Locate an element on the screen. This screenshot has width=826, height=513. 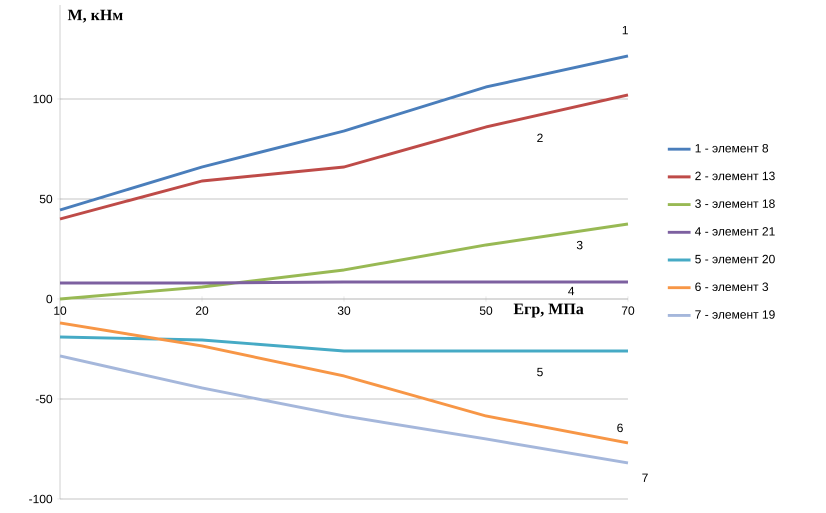
x-axis-title: Егр, МПа is located at coordinates (549, 311).